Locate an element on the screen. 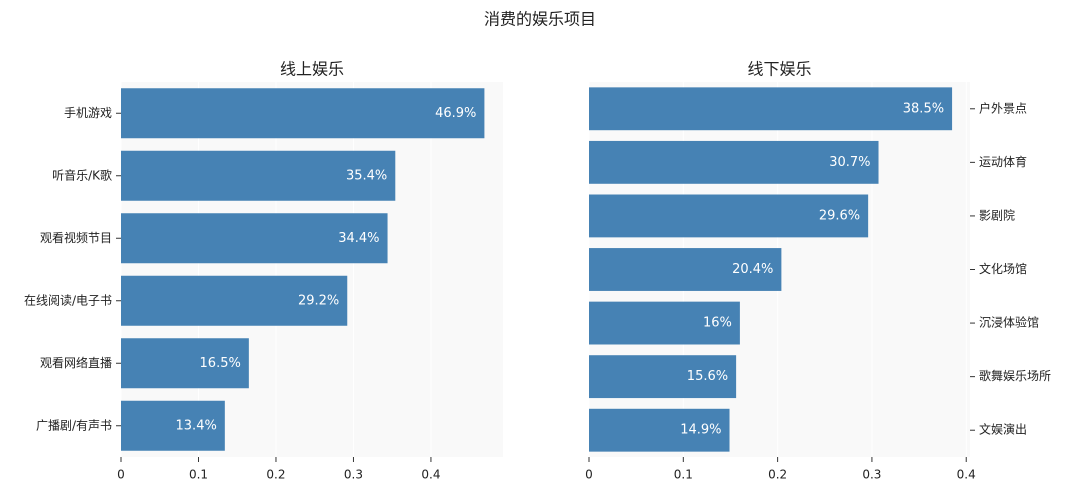 The height and width of the screenshot is (504, 1080). value-label: 30.7% is located at coordinates (849, 162).